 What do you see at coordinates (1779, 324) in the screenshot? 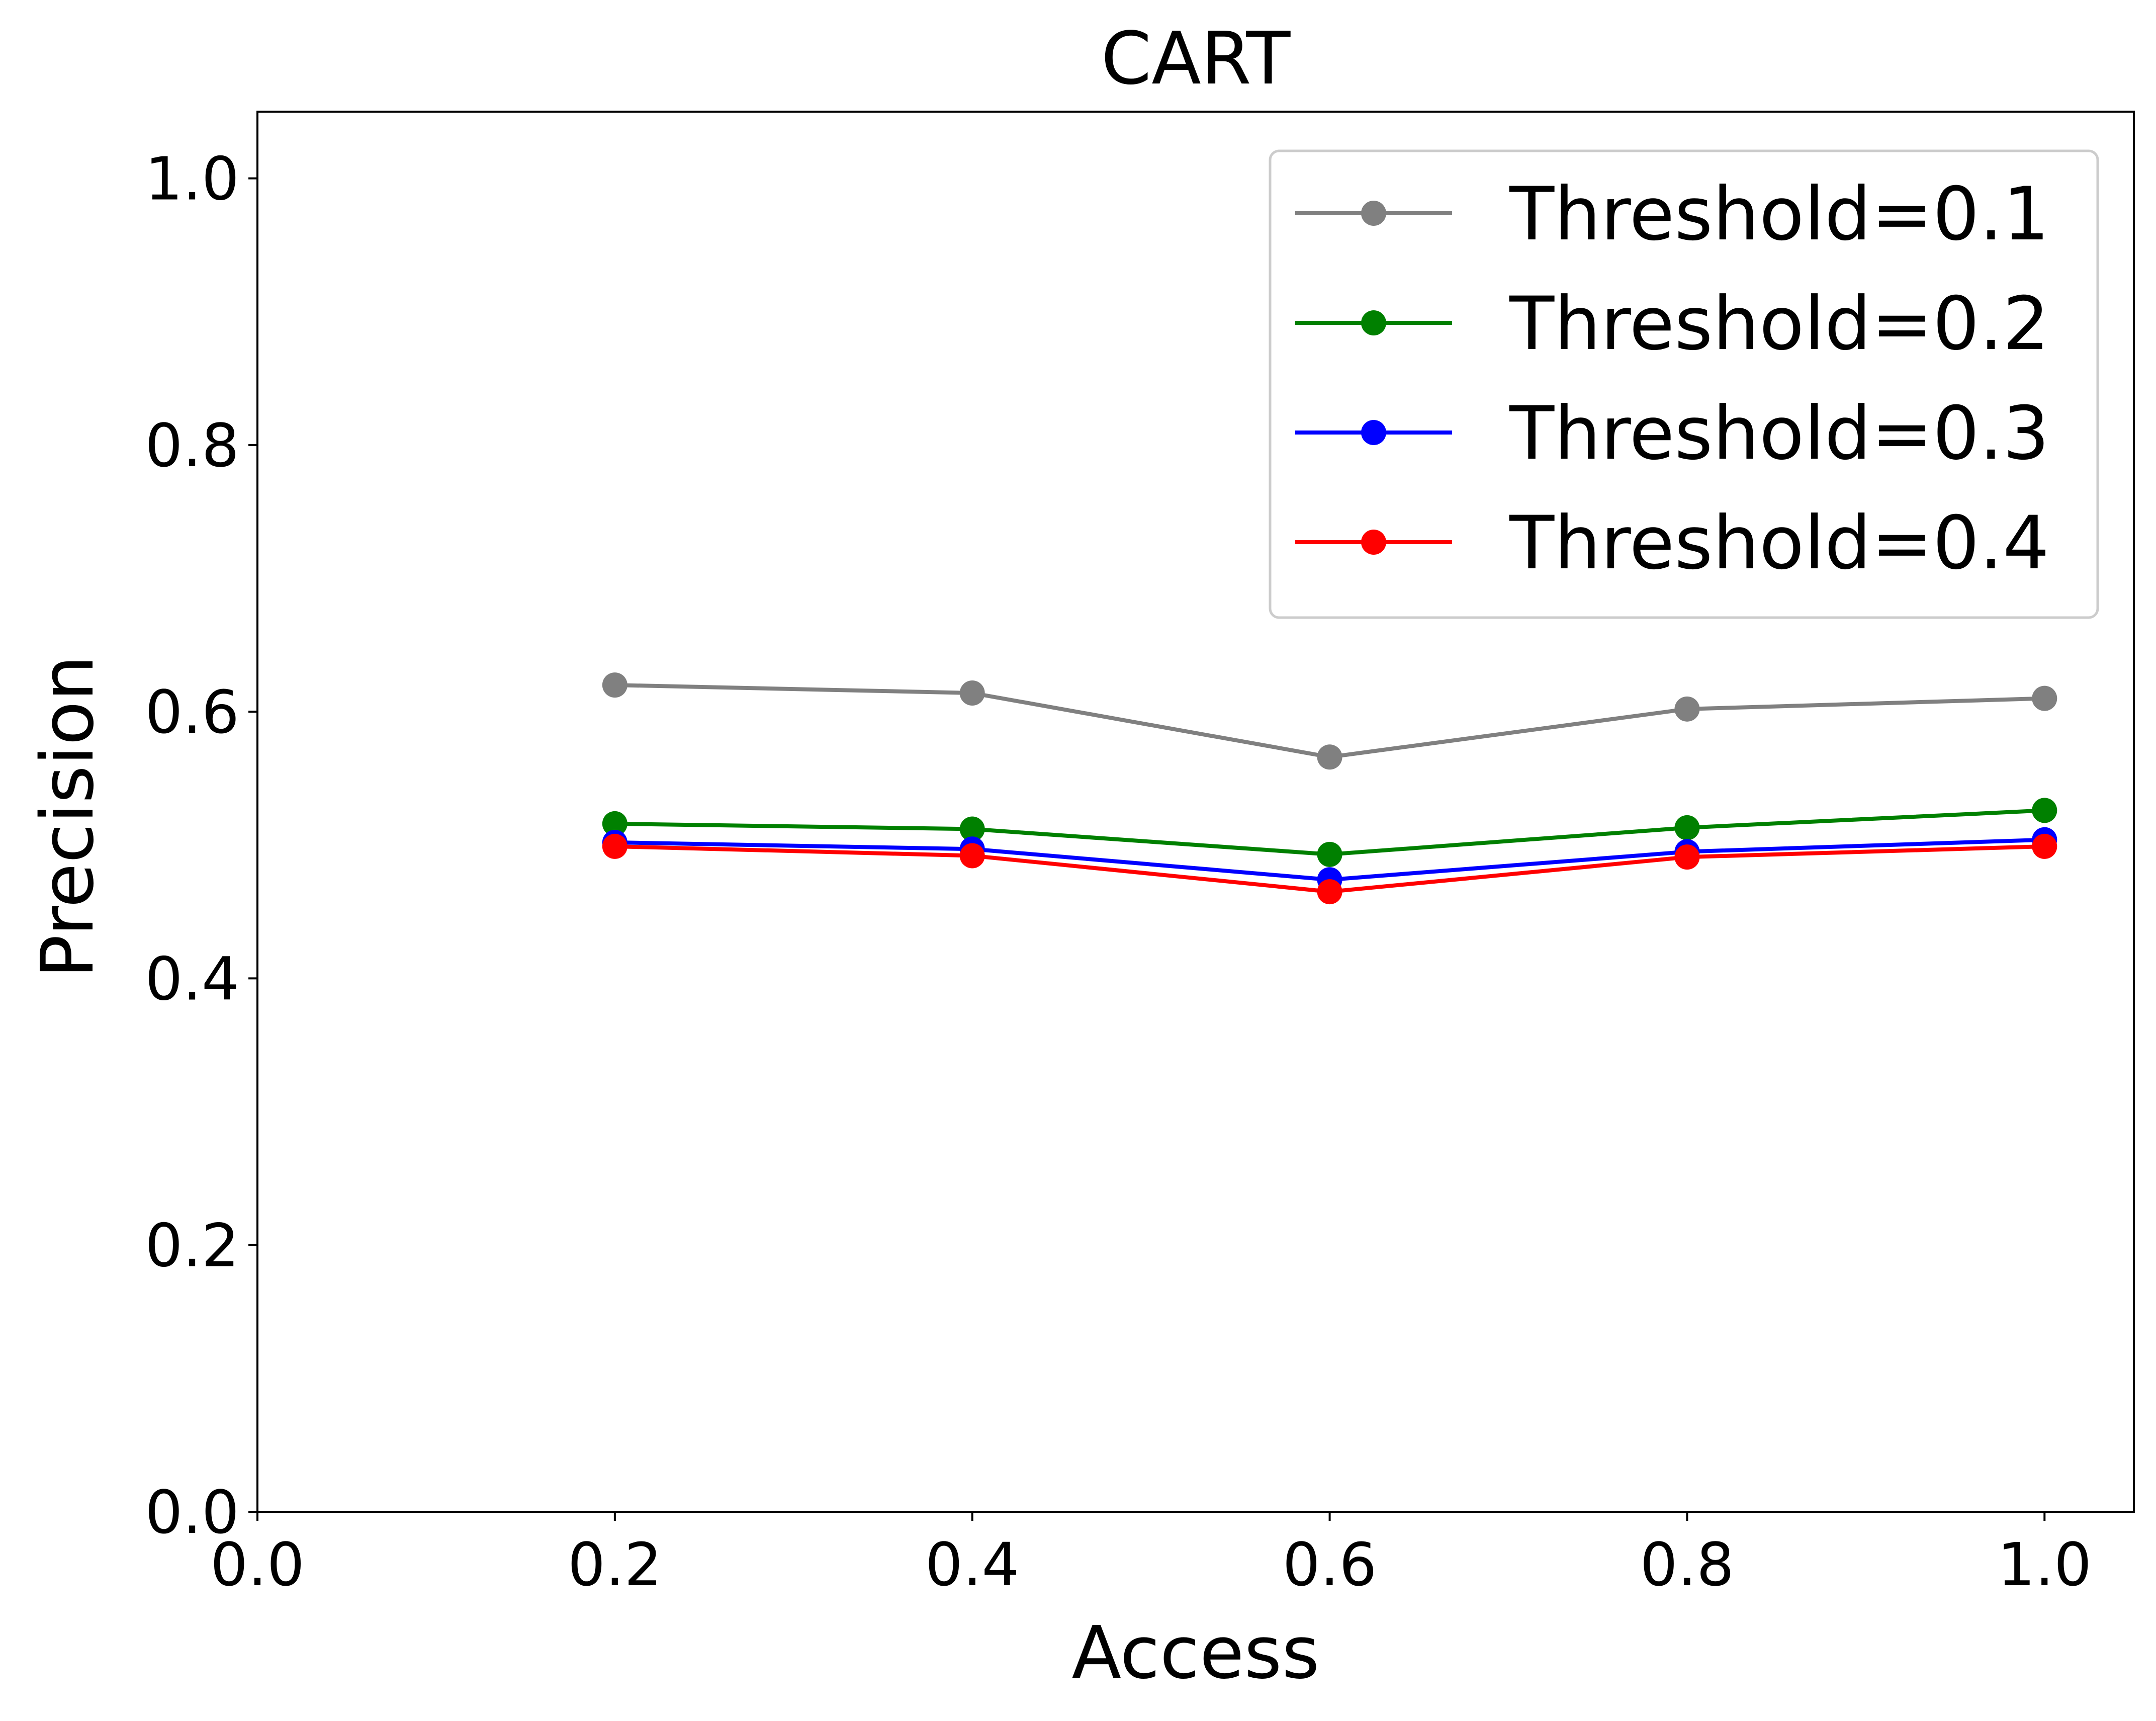
I see `legend-label-threshold-0-2: Threshold=0.2` at bounding box center [1779, 324].